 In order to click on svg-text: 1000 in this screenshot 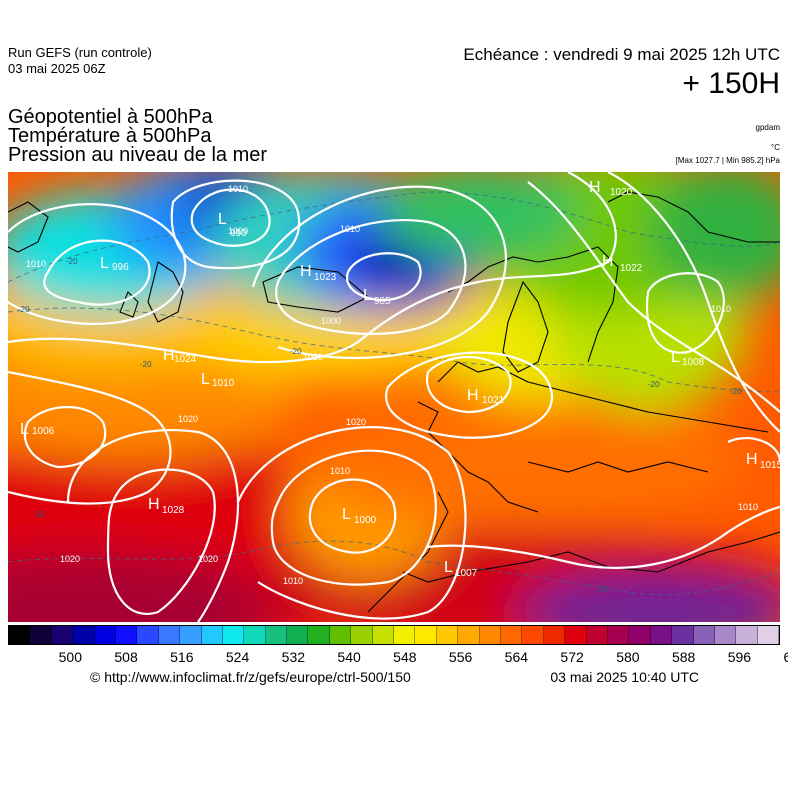, I will do `click(365, 520)`.